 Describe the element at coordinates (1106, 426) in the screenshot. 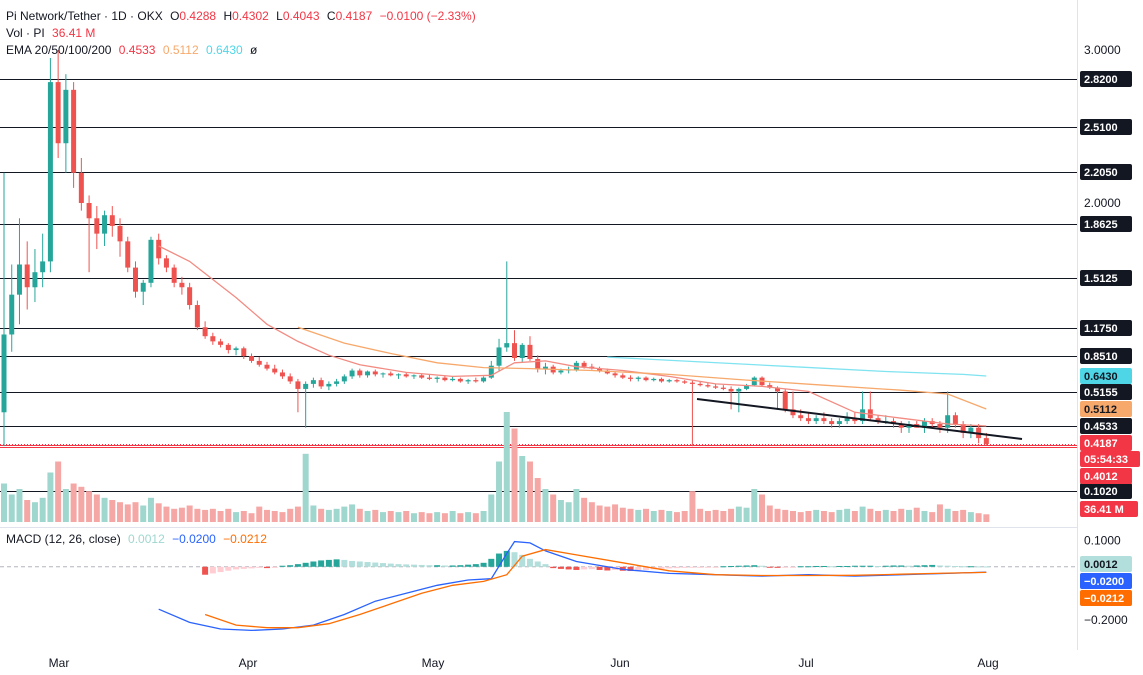

I see `level-tag-bg` at that location.